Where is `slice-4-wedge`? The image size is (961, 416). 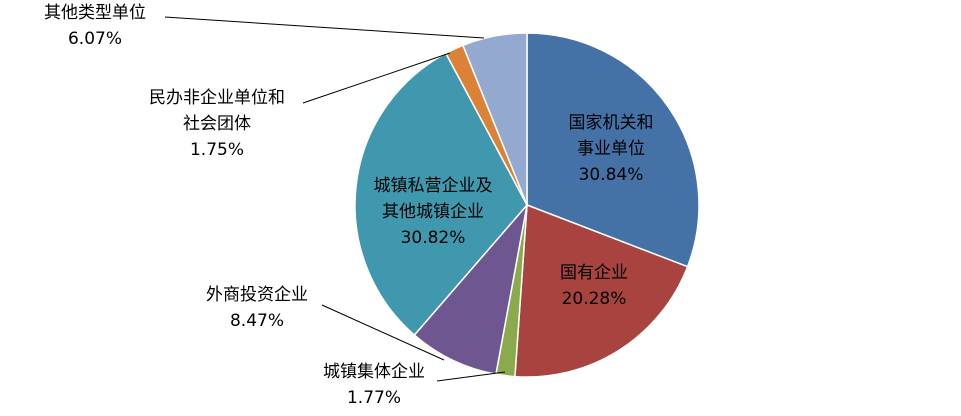
slice-4-wedge is located at coordinates (441, 194).